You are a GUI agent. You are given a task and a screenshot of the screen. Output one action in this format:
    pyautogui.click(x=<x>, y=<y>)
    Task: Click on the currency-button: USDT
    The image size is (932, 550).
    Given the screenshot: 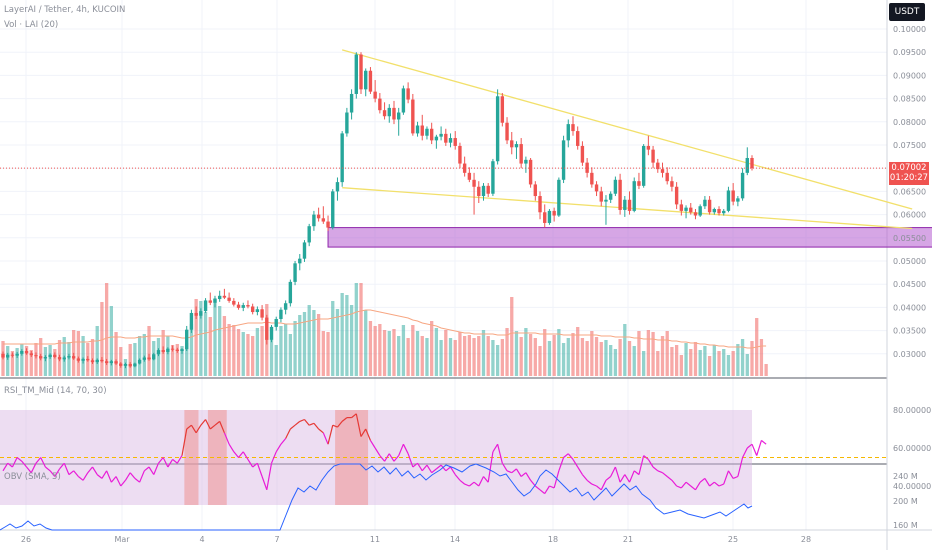 What is the action you would take?
    pyautogui.click(x=907, y=12)
    